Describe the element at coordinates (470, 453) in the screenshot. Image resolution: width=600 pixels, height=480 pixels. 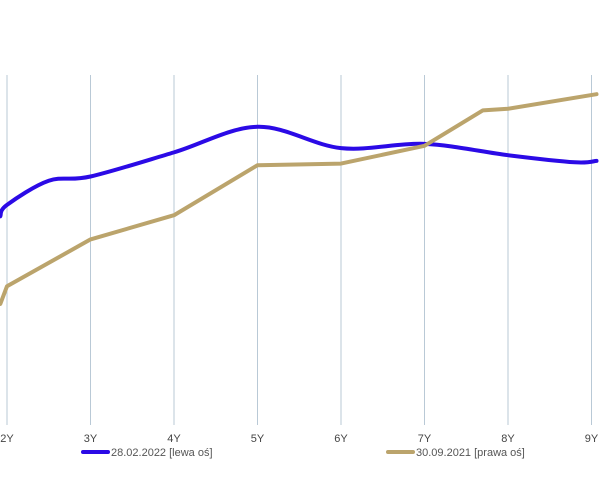
I see `legend-label-series-2: 30.09.2021 [prawa oś]` at that location.